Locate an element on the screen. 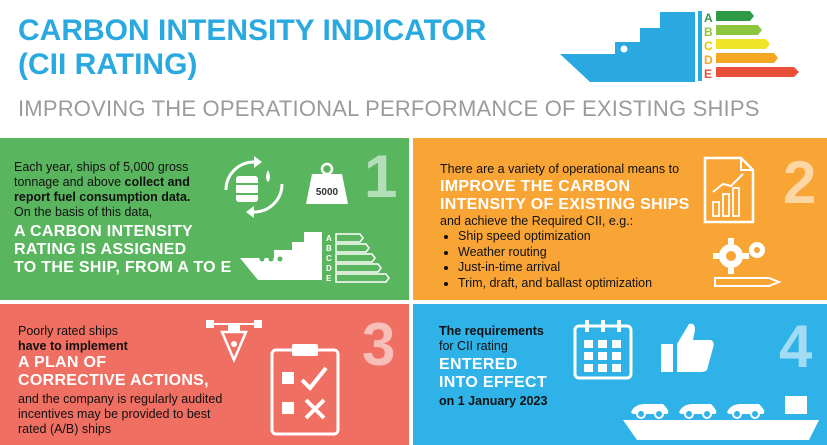  panel2-headline-1: IMPROVE THE CARBON is located at coordinates (535, 186).